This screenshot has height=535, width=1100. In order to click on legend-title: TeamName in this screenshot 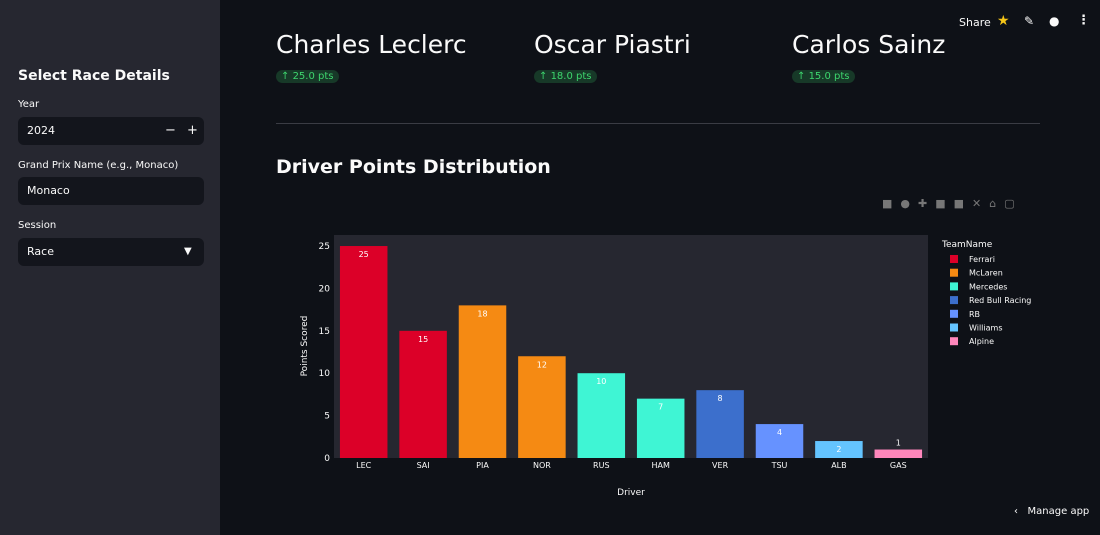, I will do `click(967, 245)`.